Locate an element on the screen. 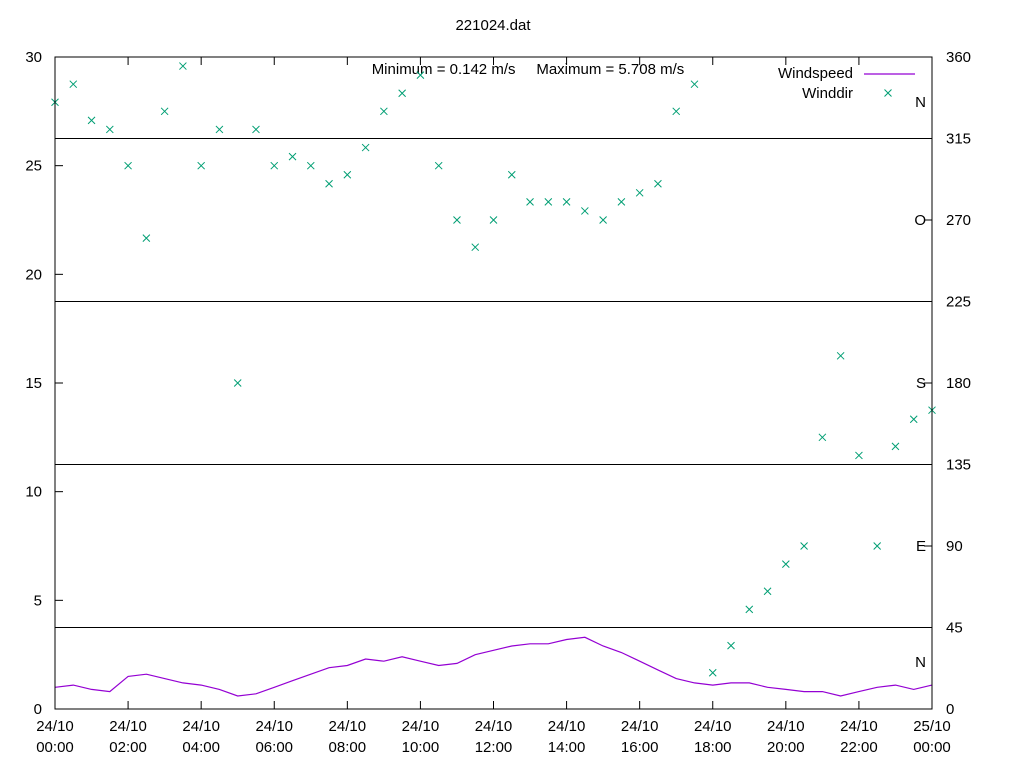 The height and width of the screenshot is (768, 1024). compass-label-S: S is located at coordinates (921, 383).